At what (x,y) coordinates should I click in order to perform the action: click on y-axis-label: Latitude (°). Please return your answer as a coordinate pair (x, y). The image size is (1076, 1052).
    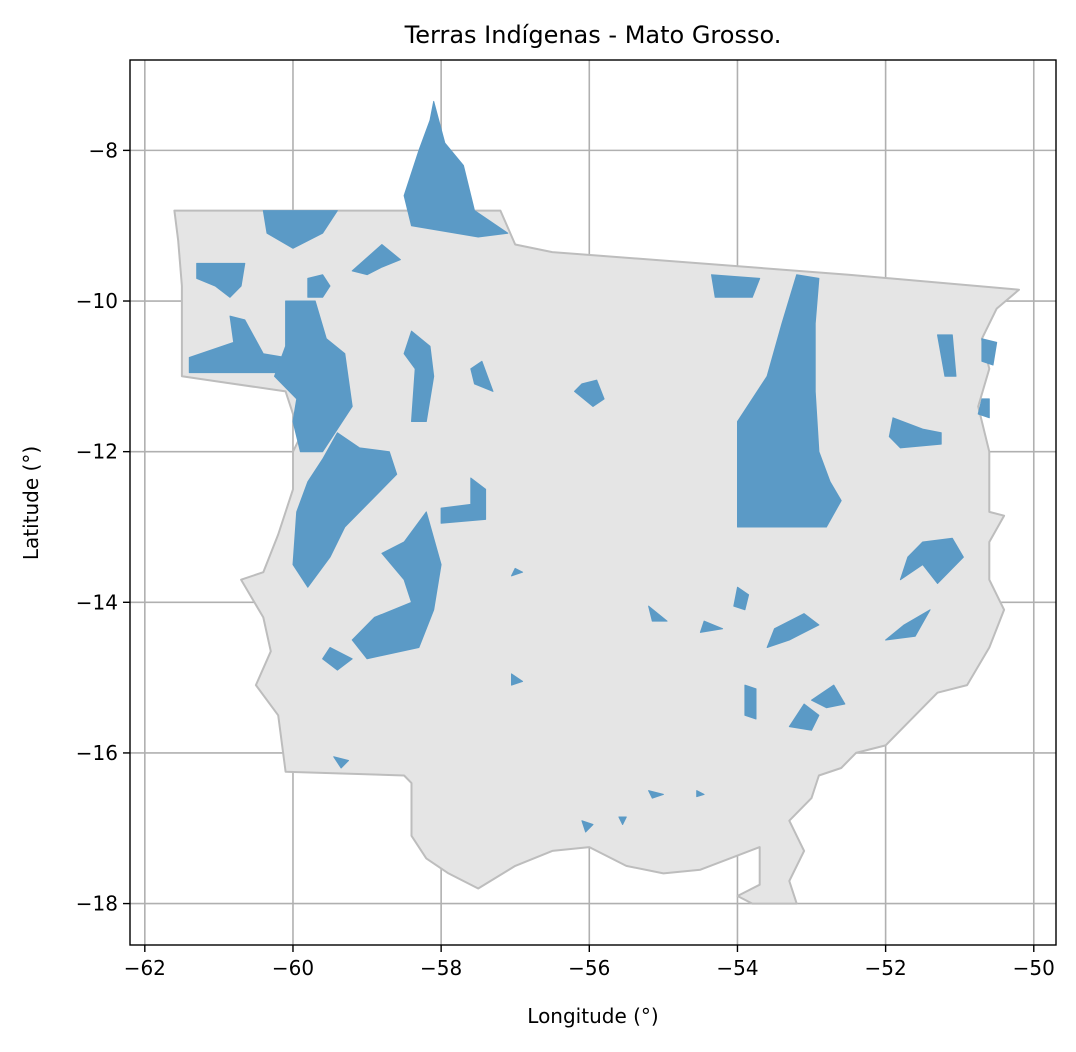
    Looking at the image, I should click on (31, 503).